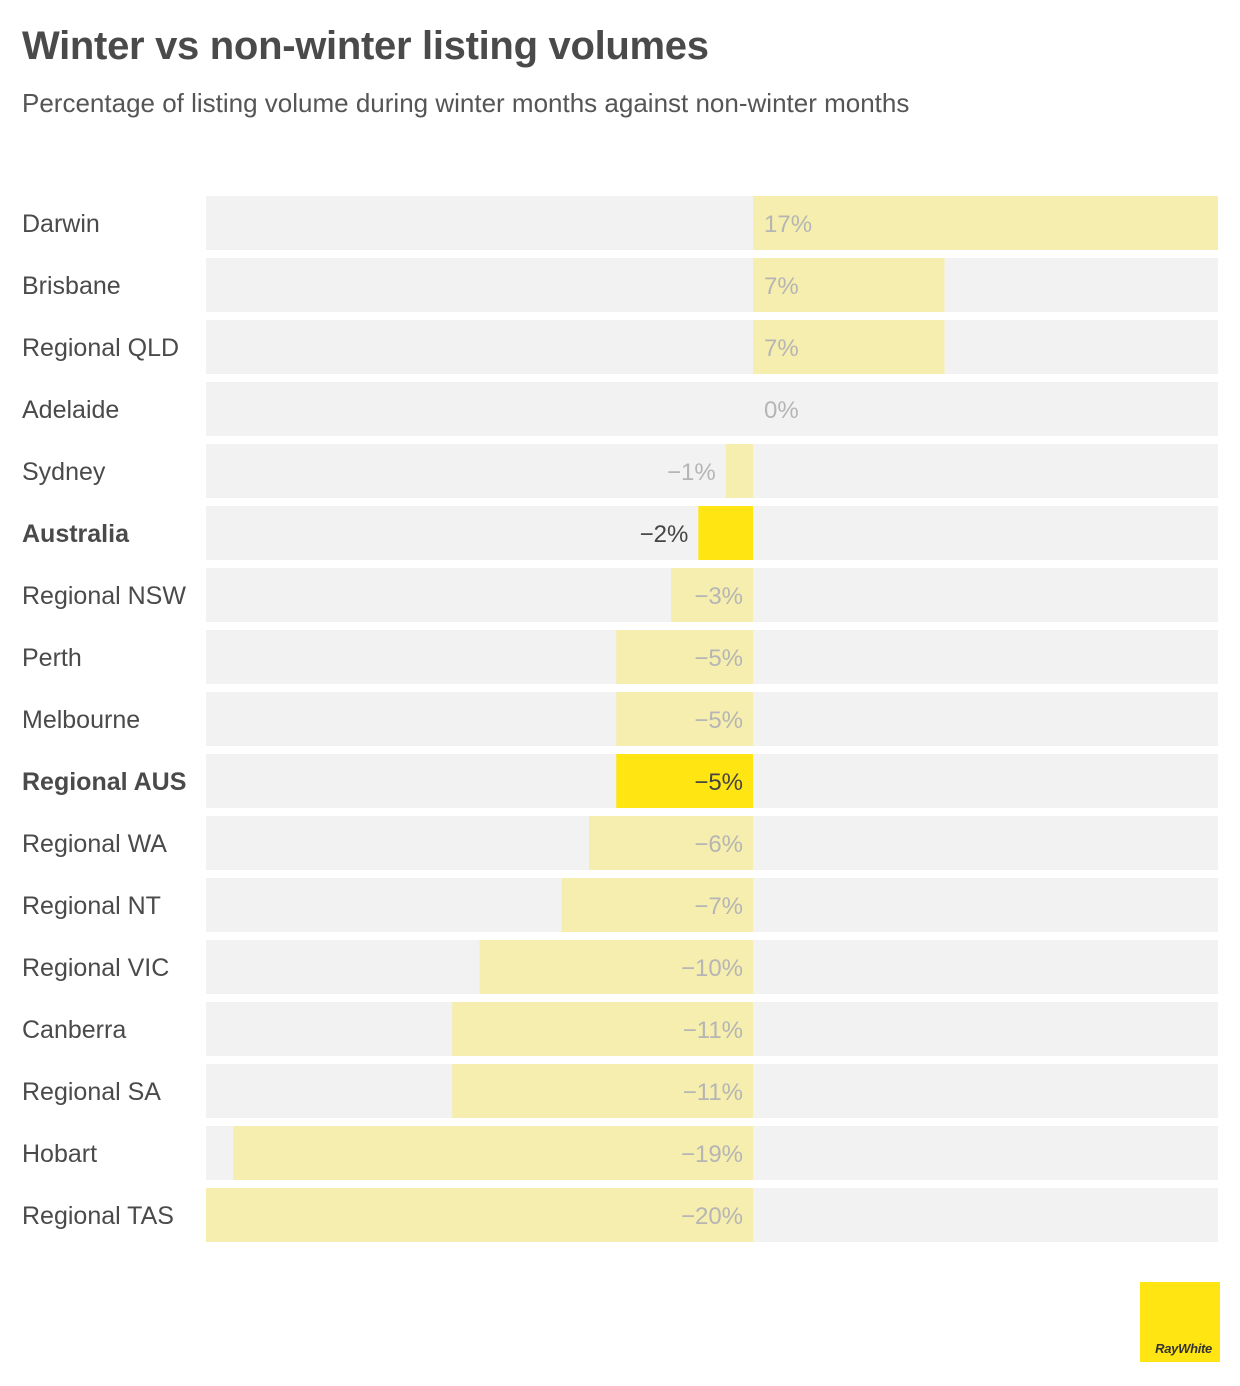 This screenshot has width=1240, height=1386. Describe the element at coordinates (788, 224) in the screenshot. I see `value-label: 17%` at that location.